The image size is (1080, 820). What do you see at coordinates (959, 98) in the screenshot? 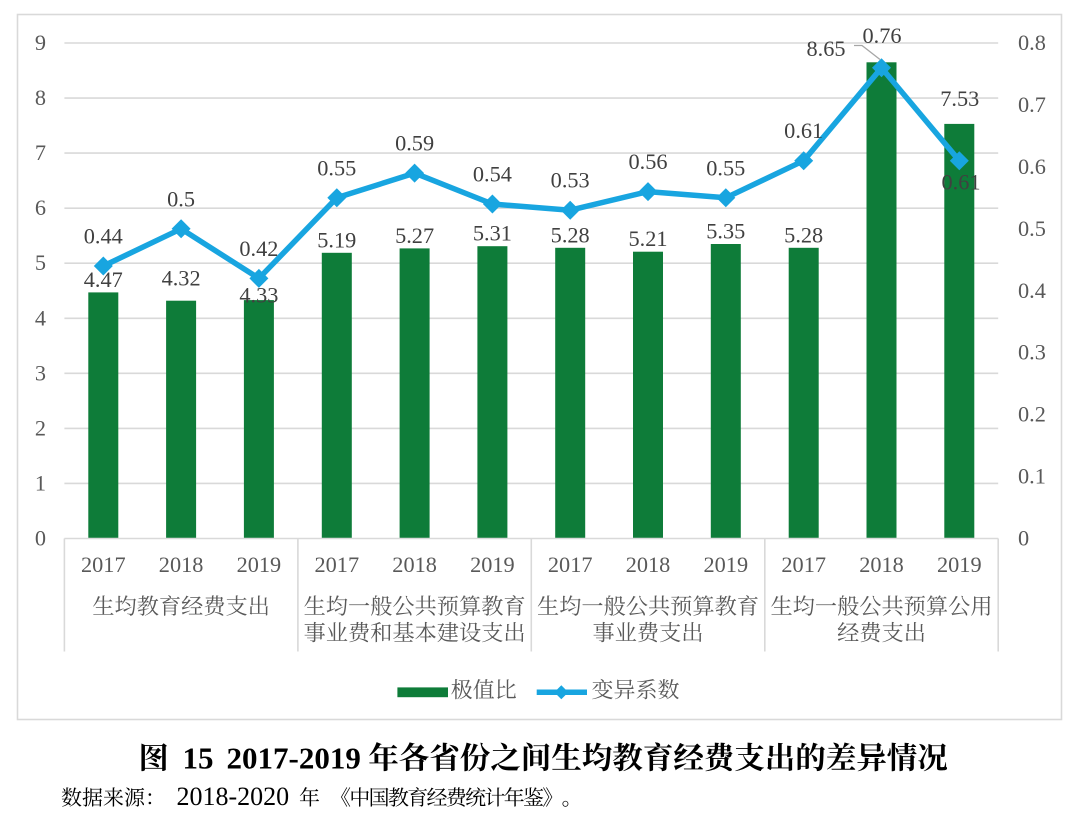
I see `svg-text: 7.53` at bounding box center [959, 98].